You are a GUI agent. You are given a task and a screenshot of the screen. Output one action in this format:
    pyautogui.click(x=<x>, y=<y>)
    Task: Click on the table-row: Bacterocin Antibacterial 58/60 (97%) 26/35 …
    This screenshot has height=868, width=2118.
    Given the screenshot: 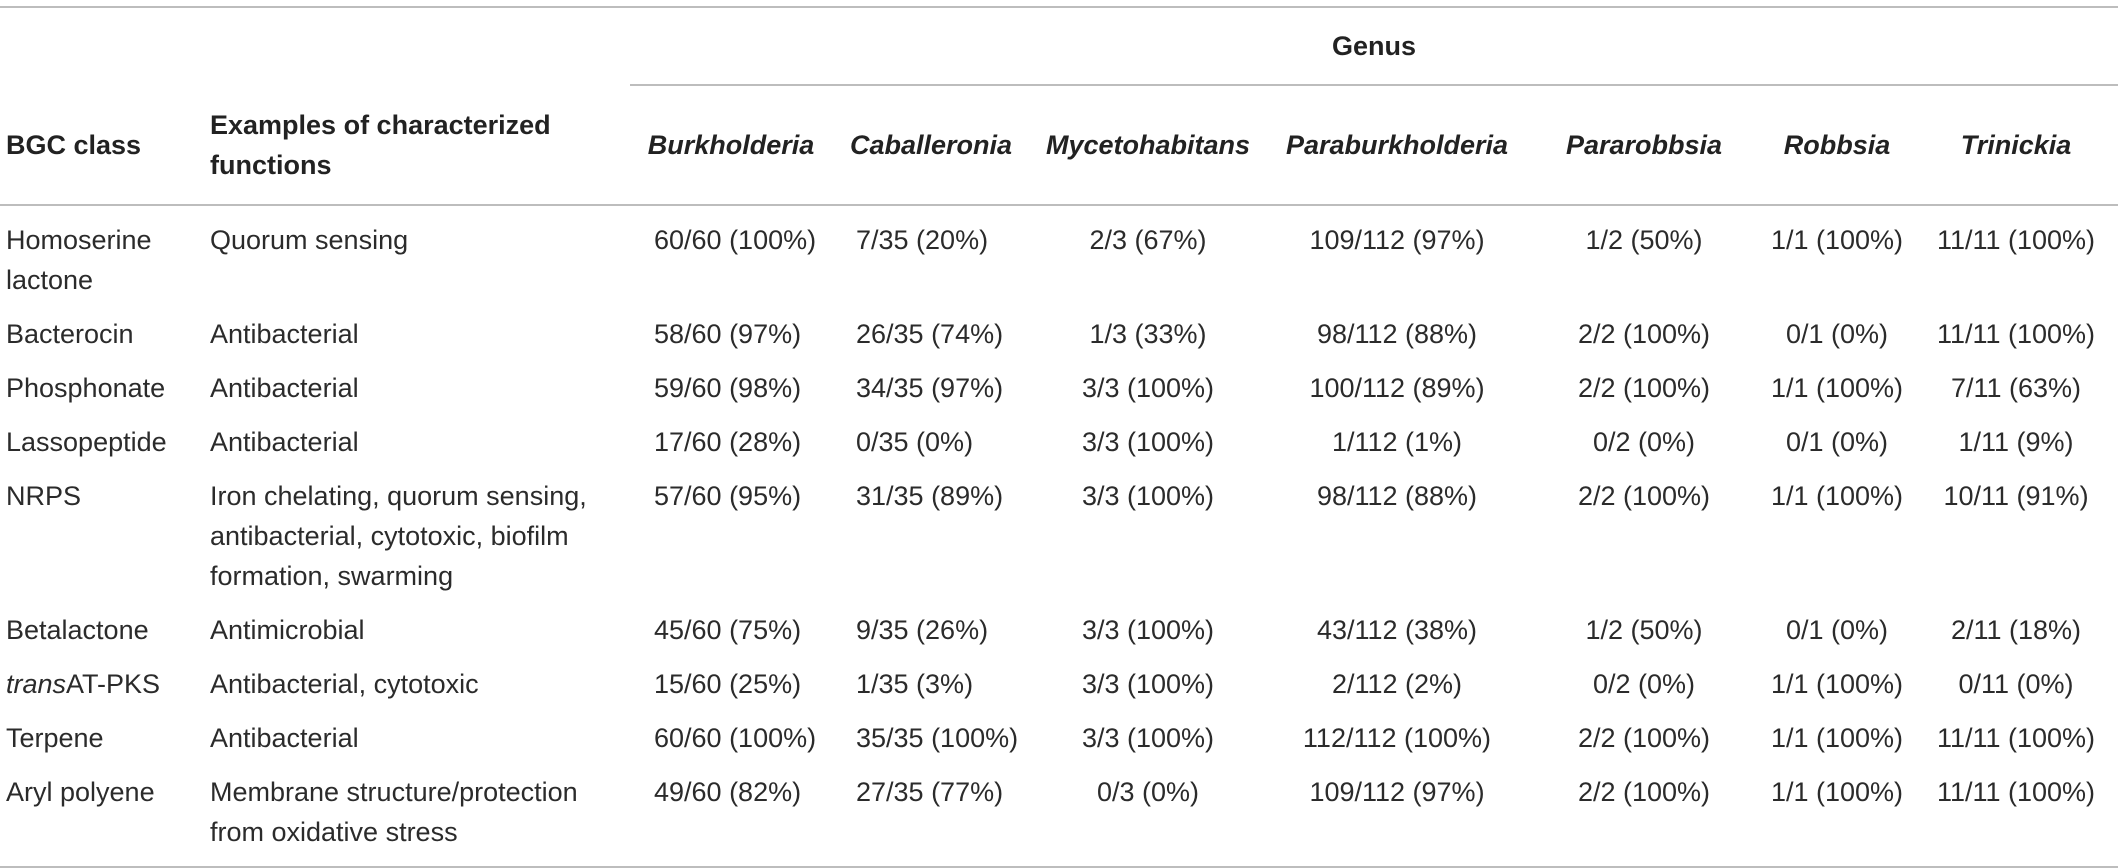 What is the action you would take?
    pyautogui.click(x=1059, y=332)
    